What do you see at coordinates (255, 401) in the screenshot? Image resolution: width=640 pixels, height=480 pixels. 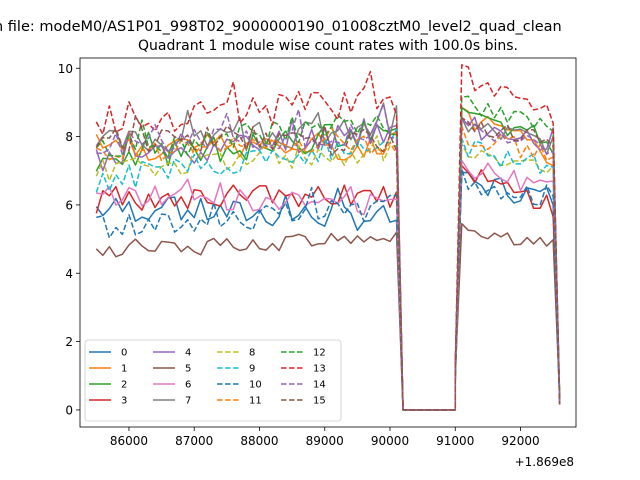 I see `legend-label-11: 11` at bounding box center [255, 401].